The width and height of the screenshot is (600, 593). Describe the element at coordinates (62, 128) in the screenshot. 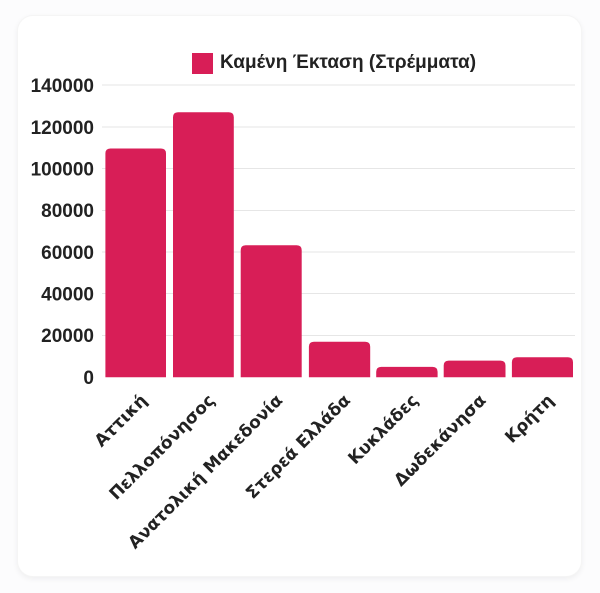

I see `svg-text: 120000` at that location.